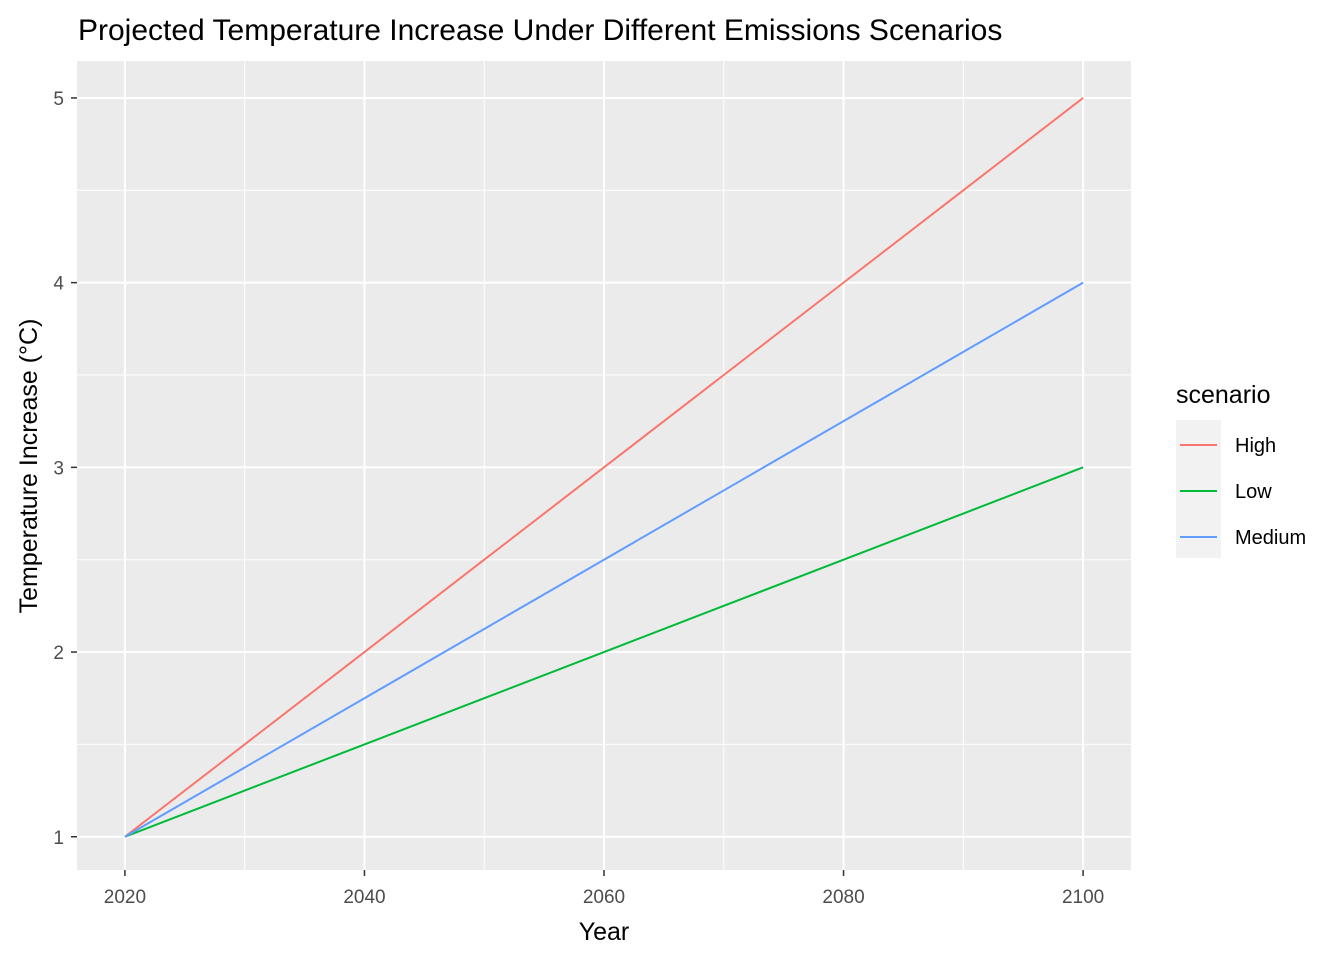 The height and width of the screenshot is (960, 1344). I want to click on x-tick-label: 2100, so click(1083, 897).